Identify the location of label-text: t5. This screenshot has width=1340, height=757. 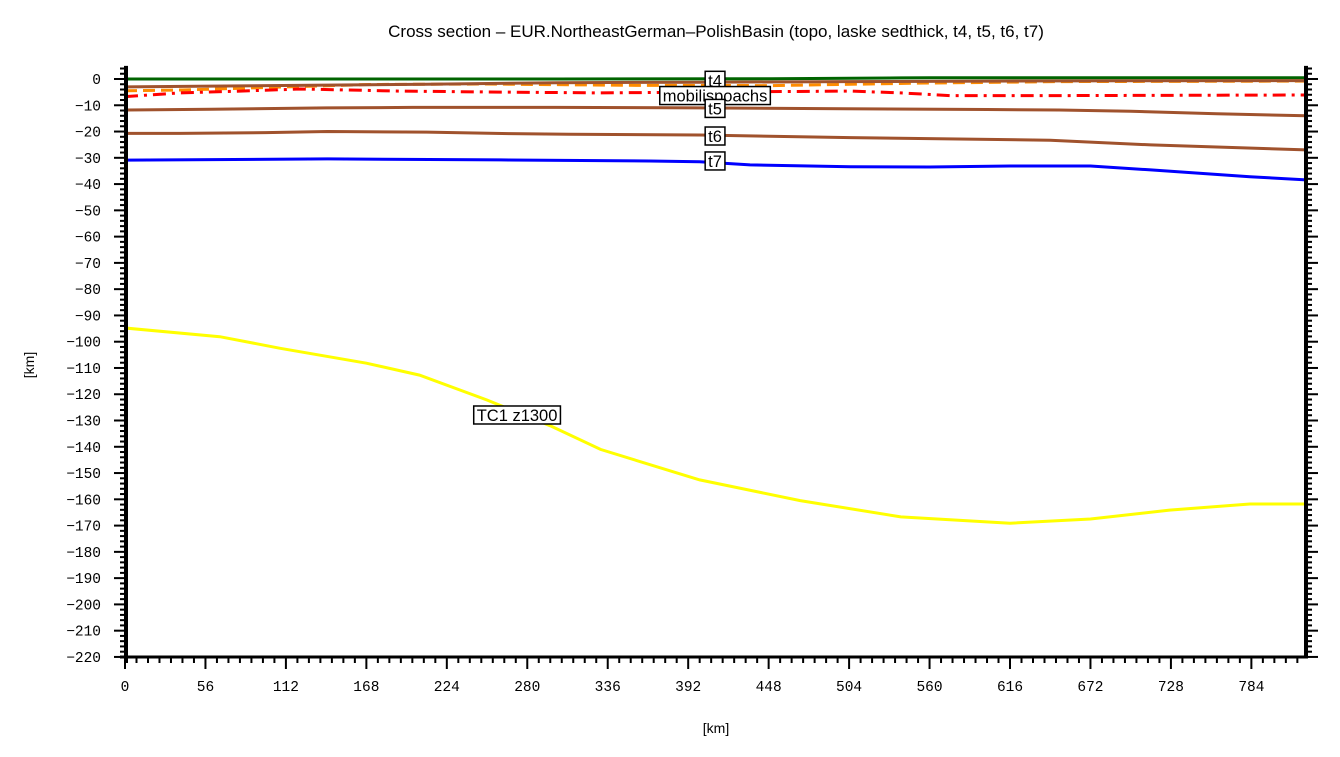
(715, 109).